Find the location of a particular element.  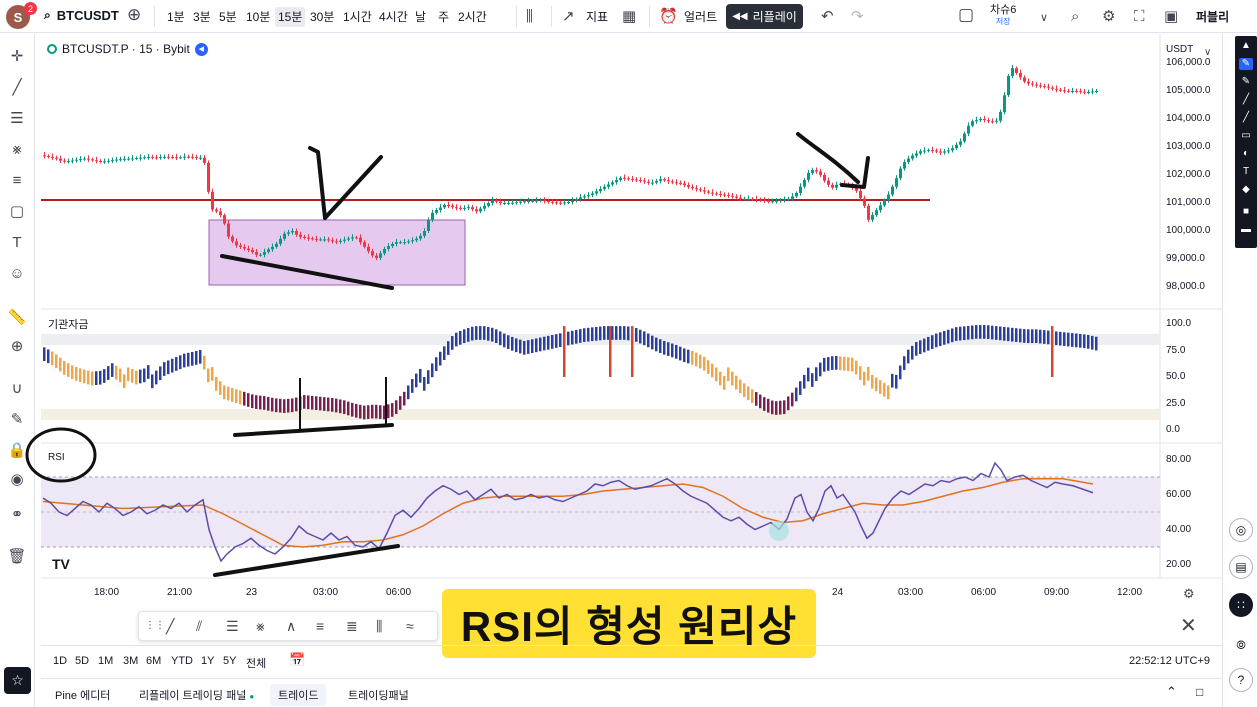

zoom-in-icon: ⊕ is located at coordinates (17, 346).